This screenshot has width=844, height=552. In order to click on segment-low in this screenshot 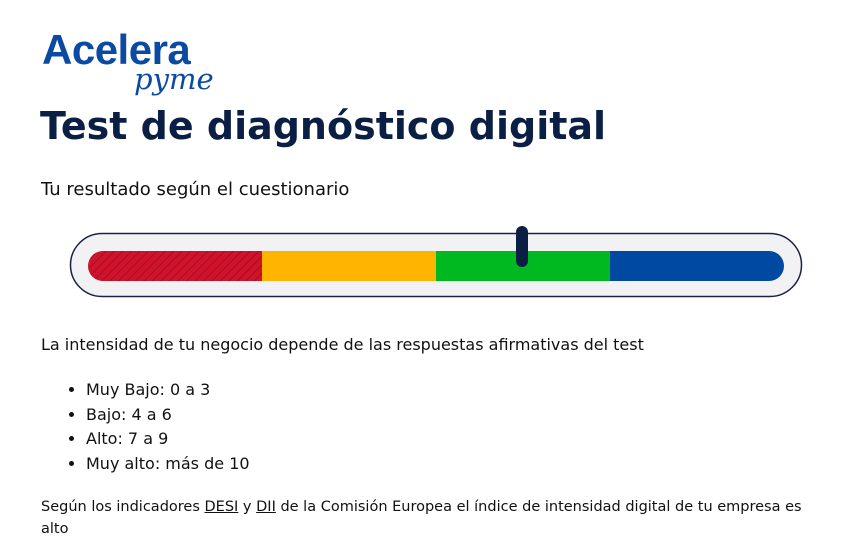, I will do `click(349, 266)`.